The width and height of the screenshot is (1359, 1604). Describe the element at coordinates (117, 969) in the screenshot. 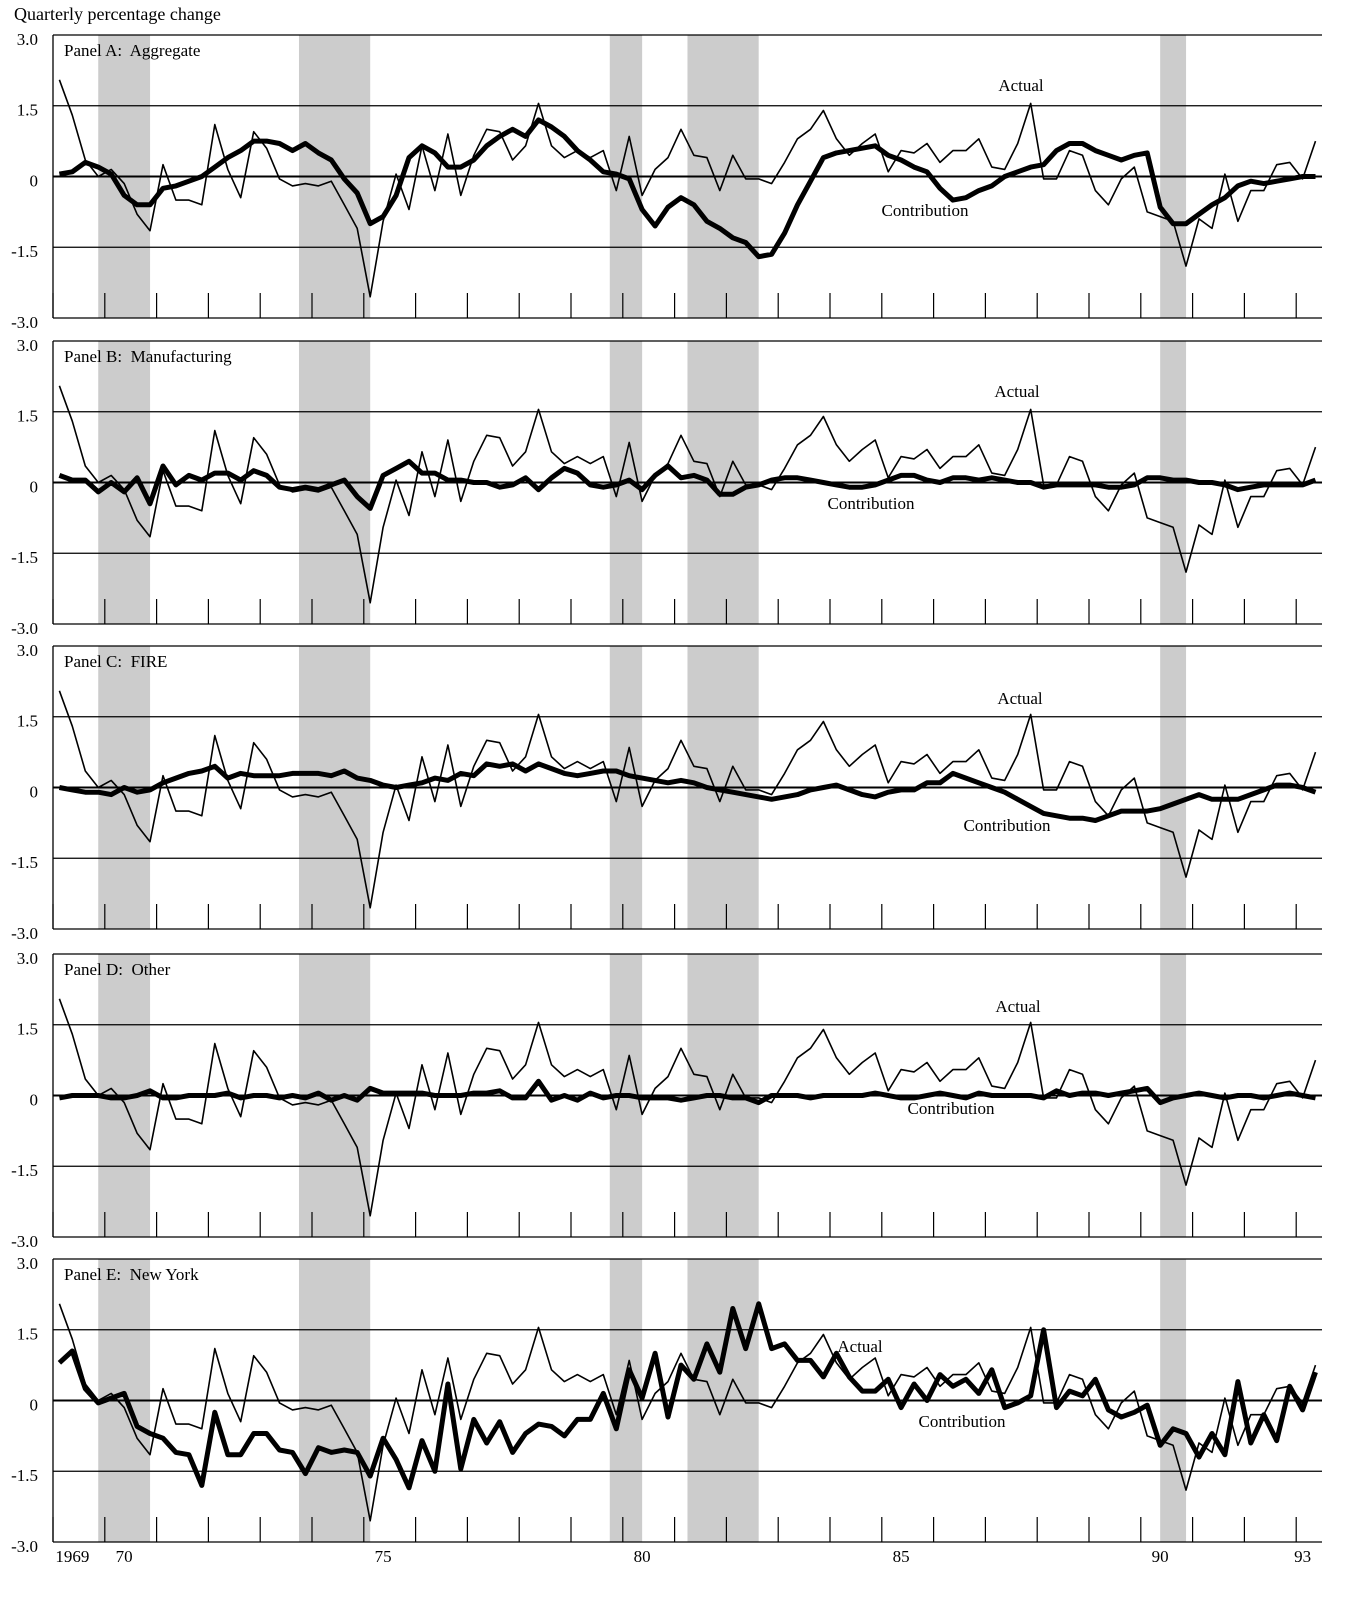

I see `panel-title: Panel D: Other` at that location.